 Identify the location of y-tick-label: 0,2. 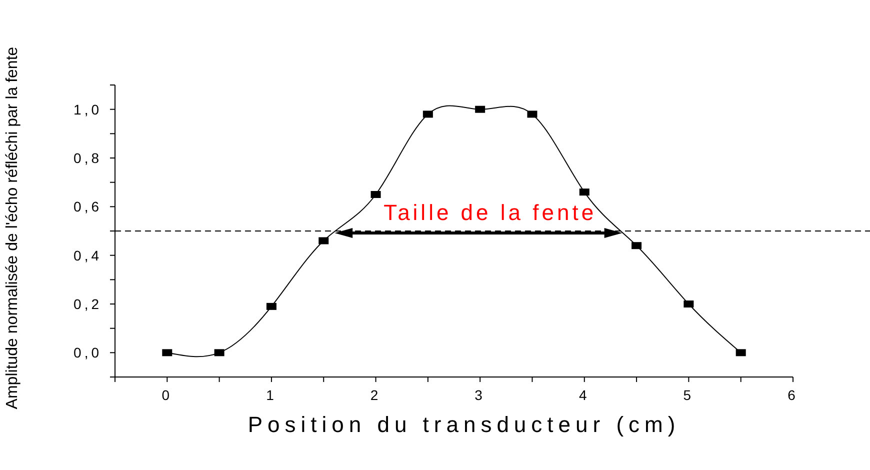
(88, 304).